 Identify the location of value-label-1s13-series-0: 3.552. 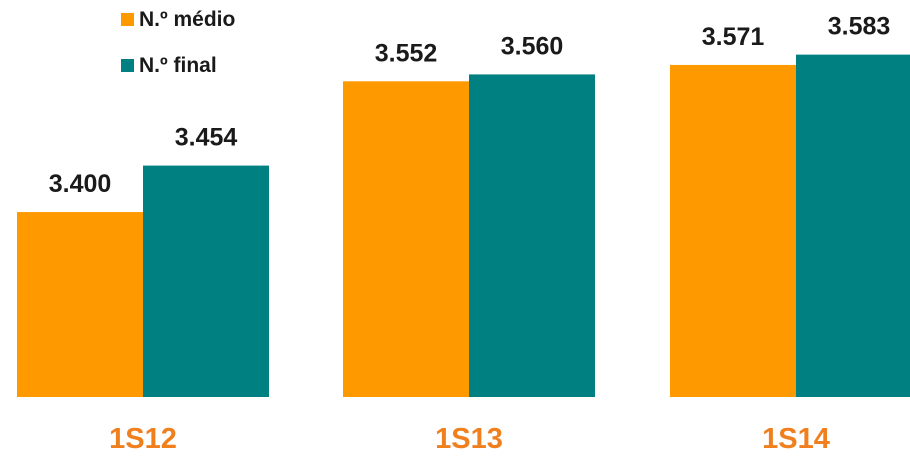
(406, 53).